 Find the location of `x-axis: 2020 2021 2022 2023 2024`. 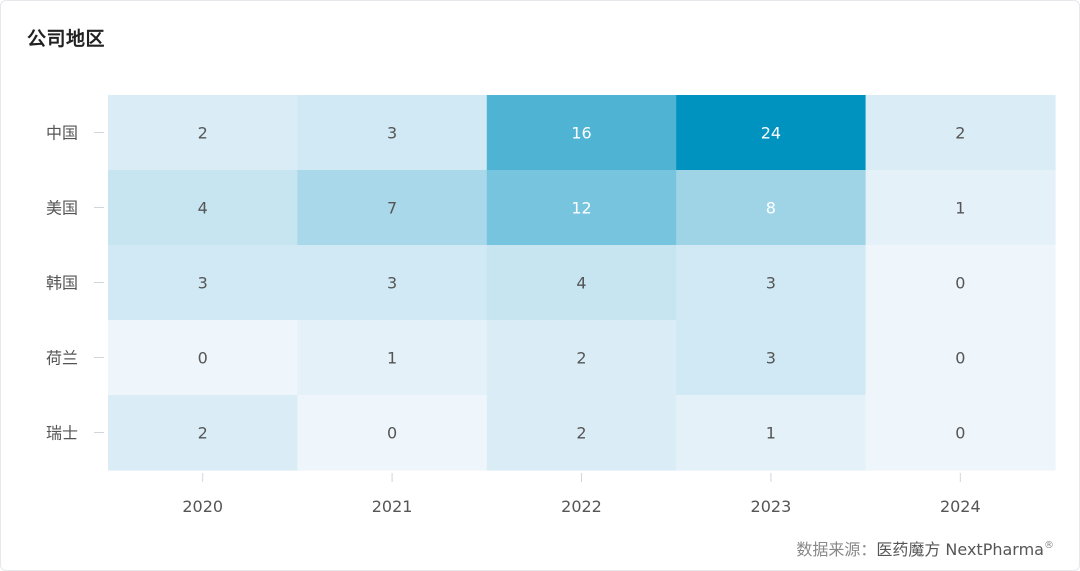

x-axis: 2020 2021 2022 2023 2024 is located at coordinates (581, 494).